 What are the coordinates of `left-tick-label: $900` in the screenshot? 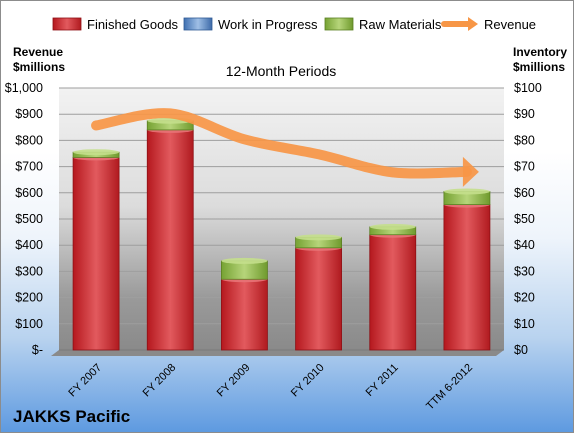 It's located at (29, 114).